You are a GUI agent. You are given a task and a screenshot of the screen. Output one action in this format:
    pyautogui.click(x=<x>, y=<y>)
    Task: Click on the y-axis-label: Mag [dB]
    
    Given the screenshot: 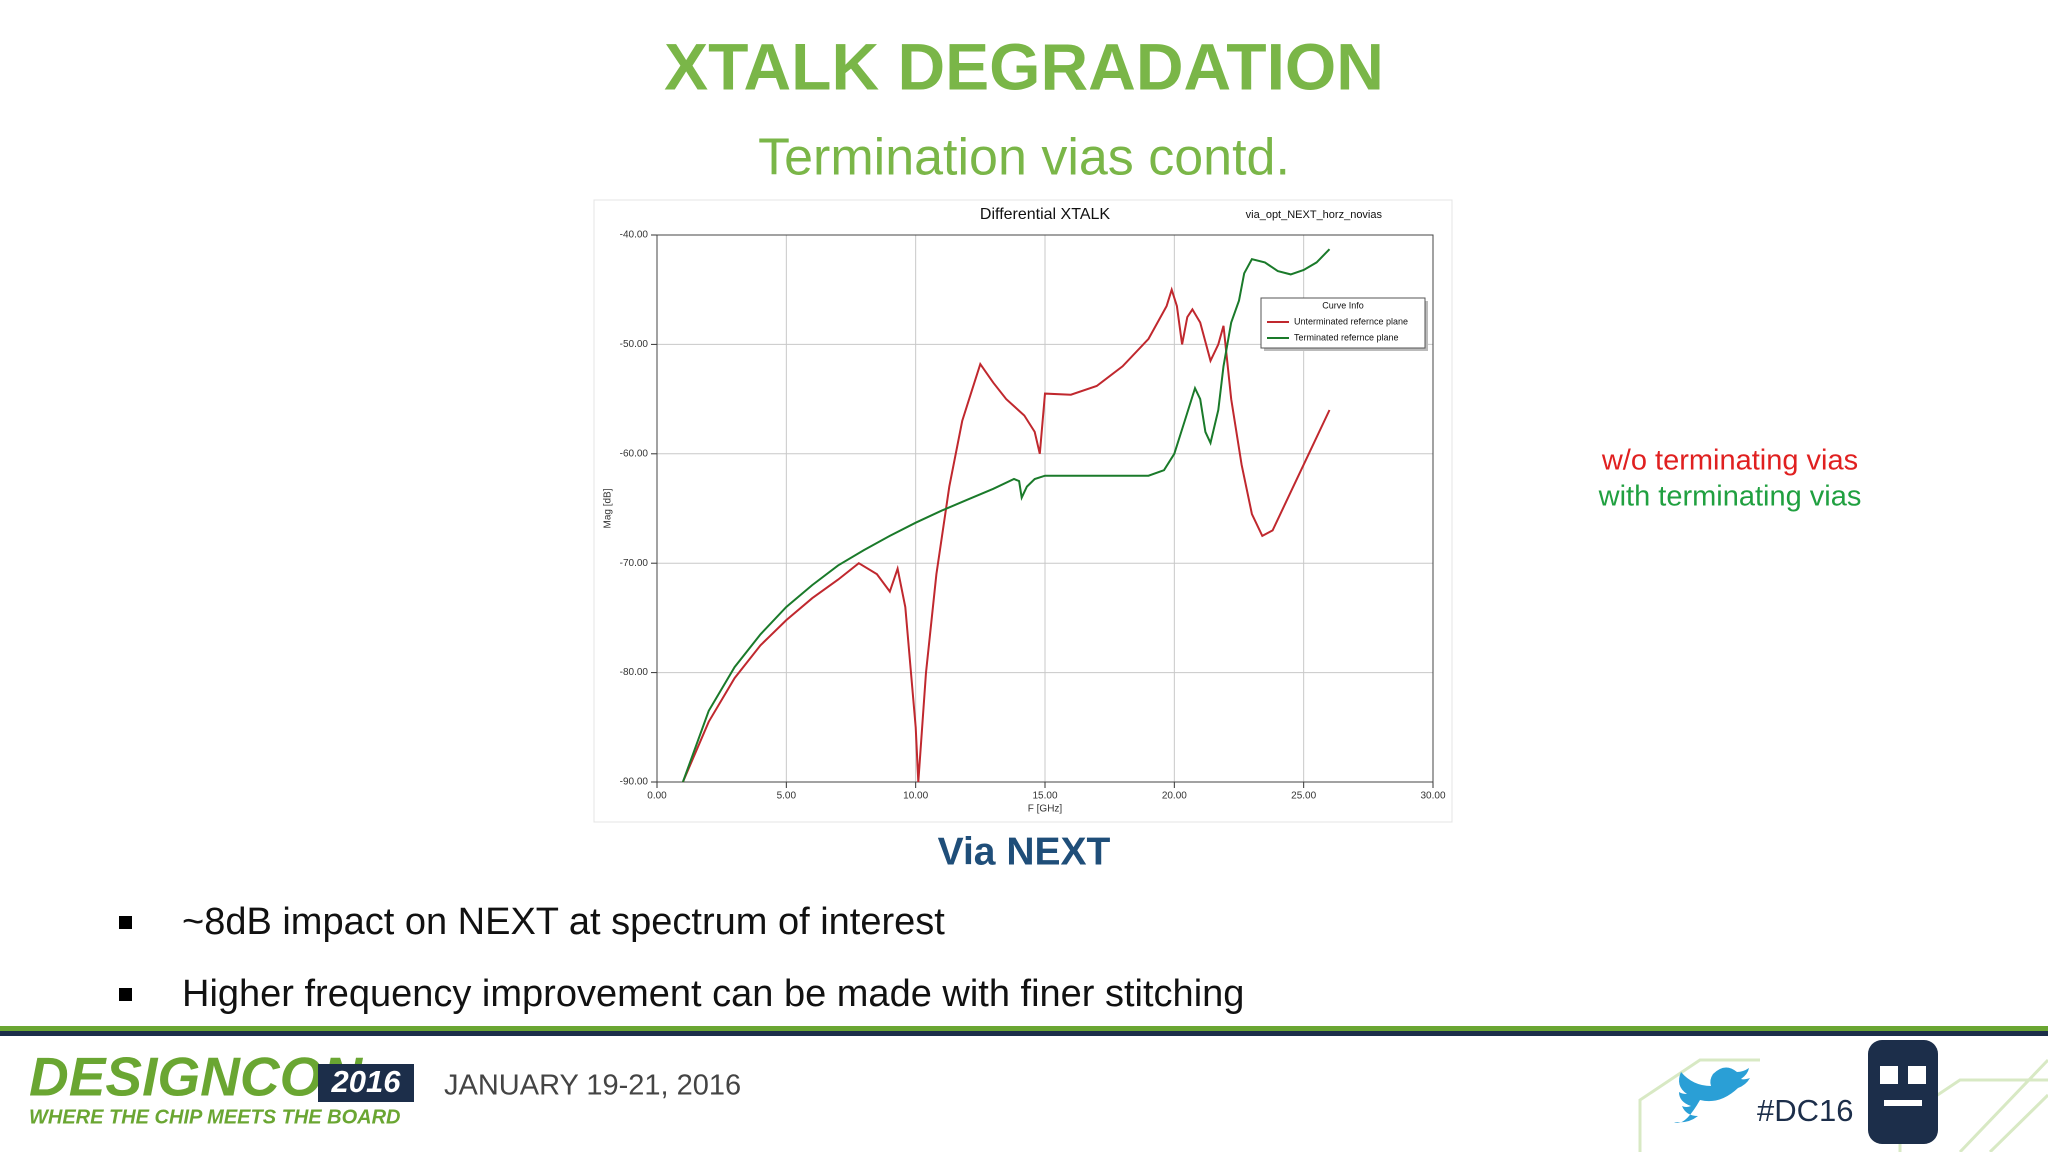 What is the action you would take?
    pyautogui.click(x=608, y=508)
    